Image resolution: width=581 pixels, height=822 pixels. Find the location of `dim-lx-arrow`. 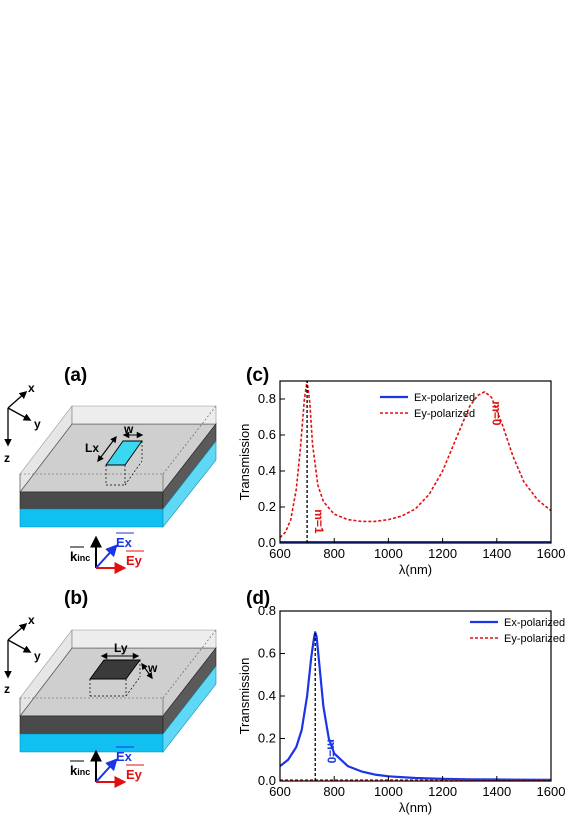

dim-lx-arrow is located at coordinates (107, 449).